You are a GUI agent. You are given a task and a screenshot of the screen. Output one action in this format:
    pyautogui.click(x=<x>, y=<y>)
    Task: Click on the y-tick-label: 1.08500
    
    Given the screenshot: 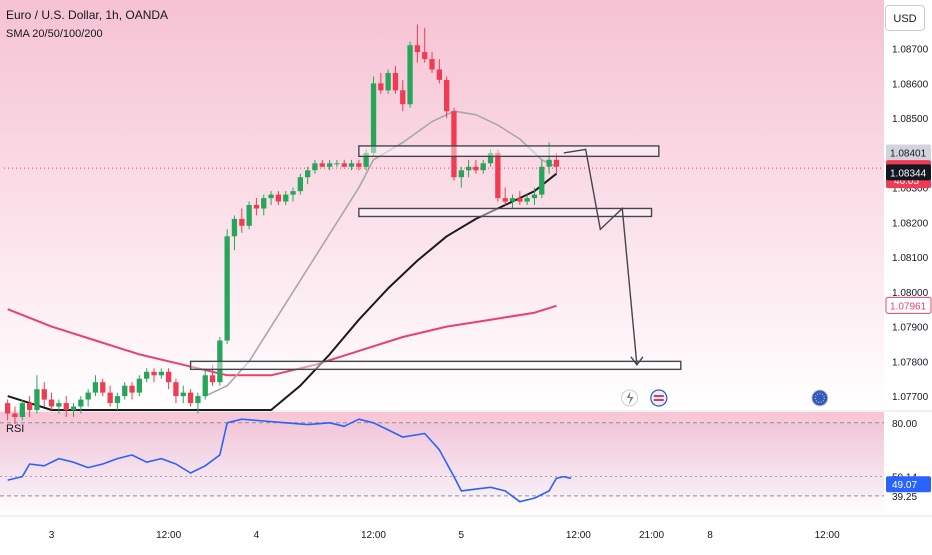 What is the action you would take?
    pyautogui.click(x=910, y=119)
    